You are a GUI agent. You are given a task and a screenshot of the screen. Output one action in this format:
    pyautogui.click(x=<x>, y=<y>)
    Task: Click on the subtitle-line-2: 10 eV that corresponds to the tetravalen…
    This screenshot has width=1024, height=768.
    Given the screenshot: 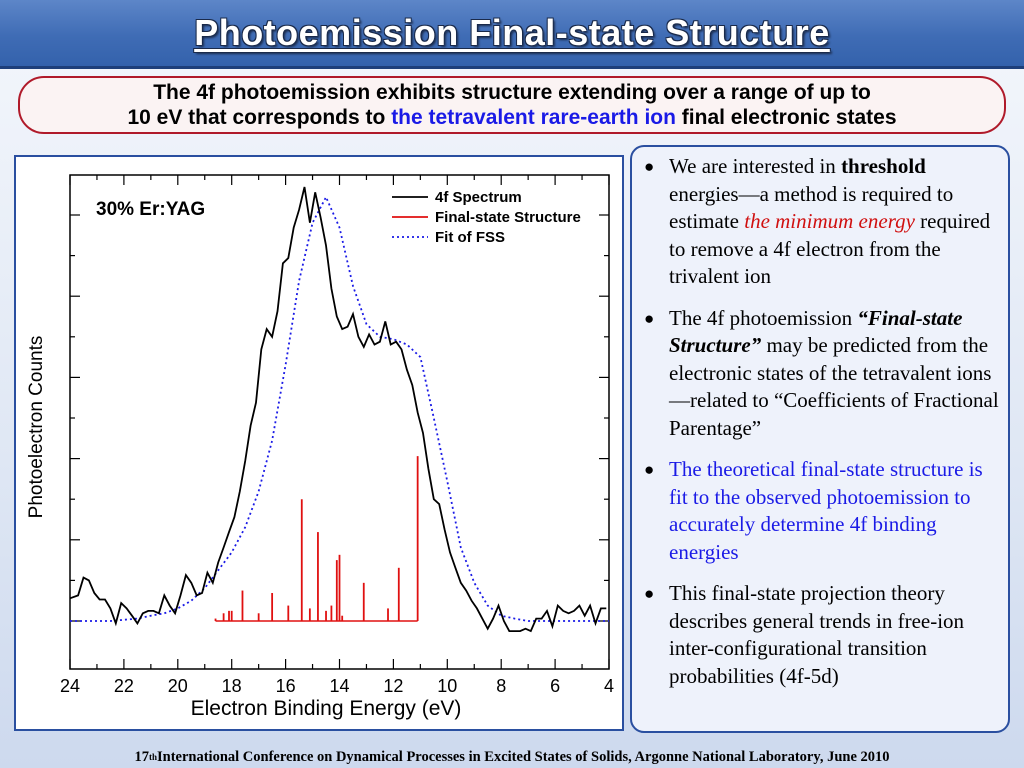 What is the action you would take?
    pyautogui.click(x=511, y=117)
    